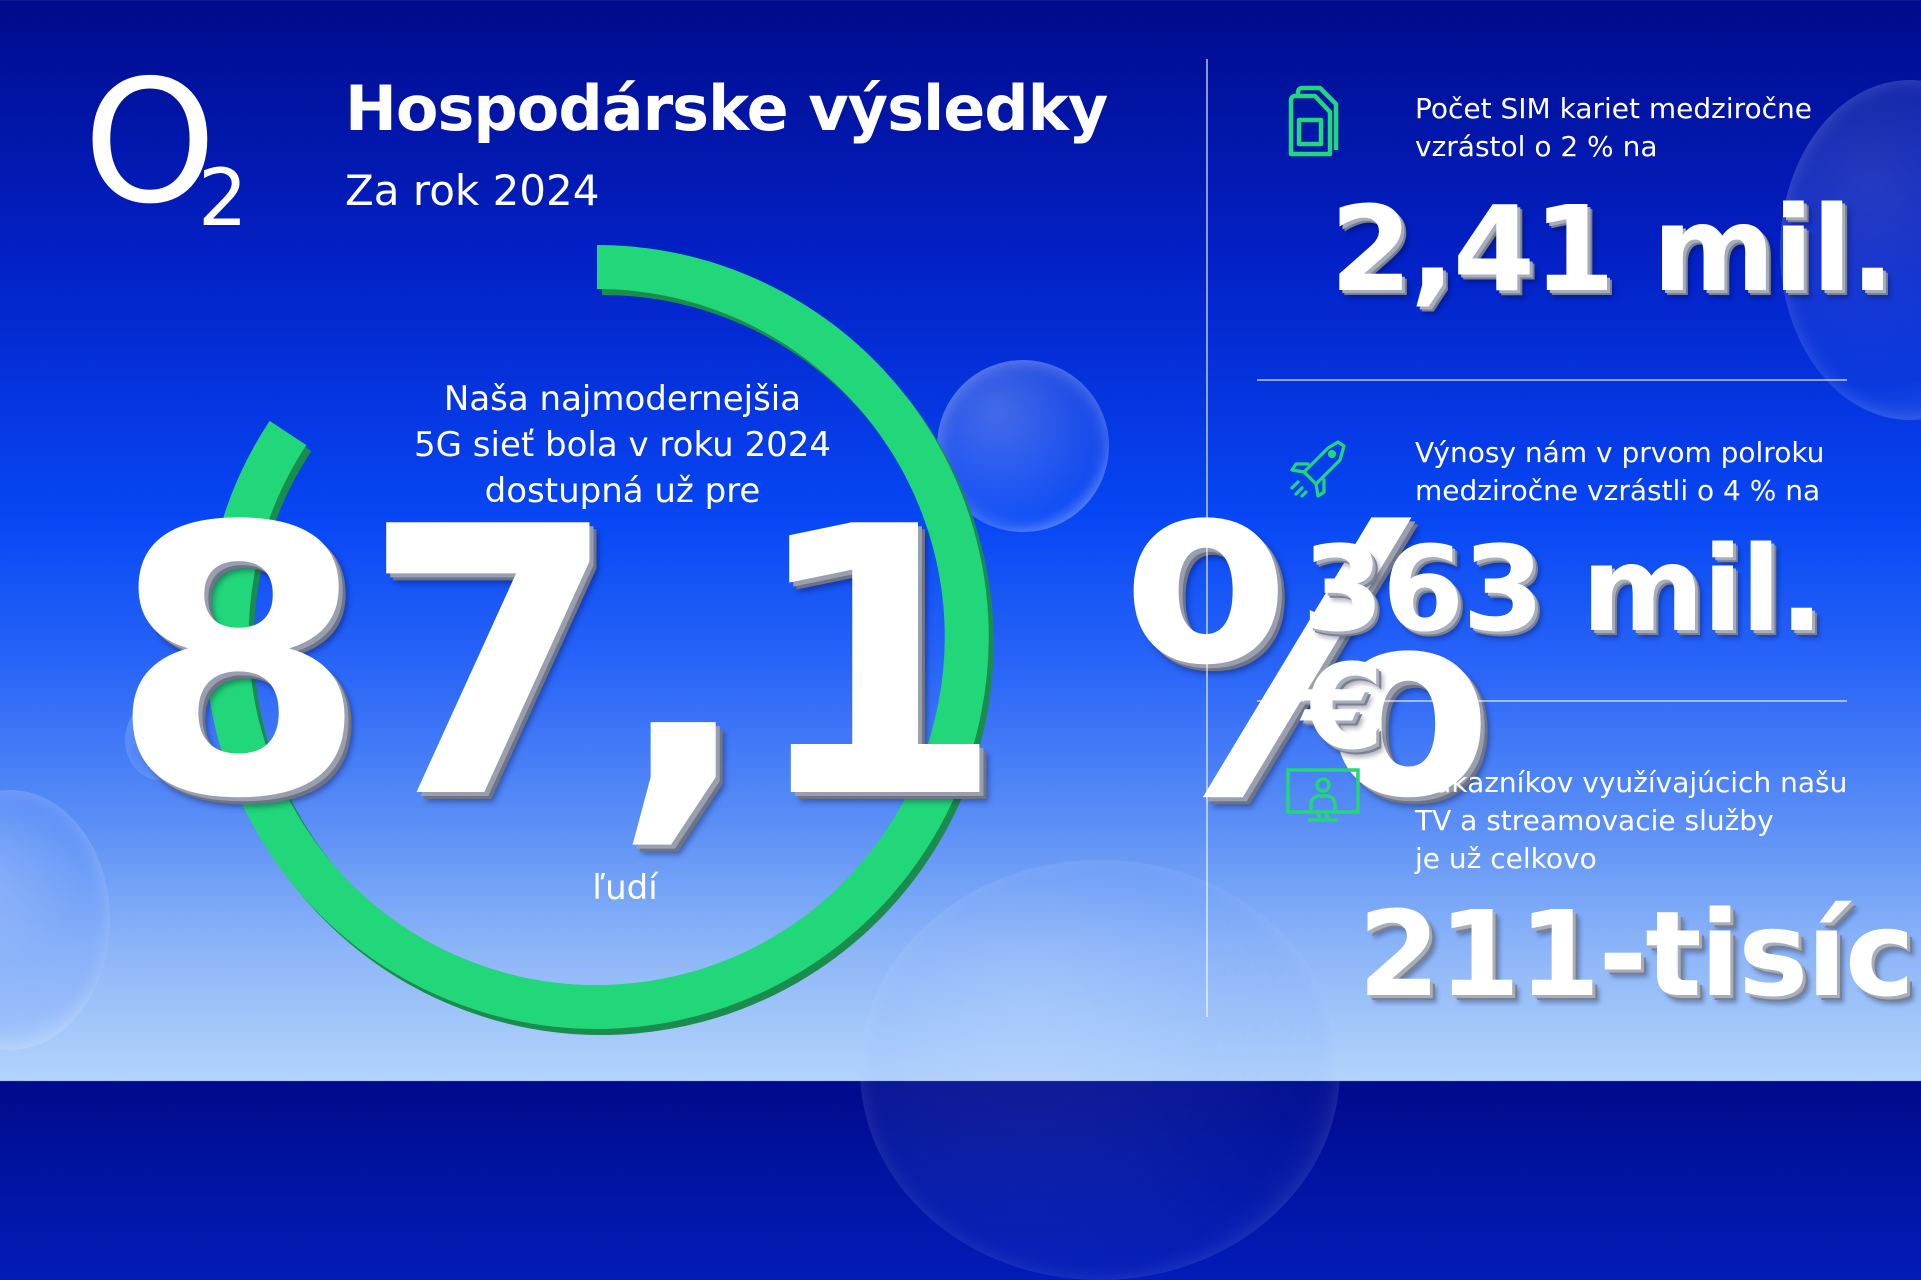 Image resolution: width=1921 pixels, height=1280 pixels. I want to click on desc-line: je už celkovo, so click(1506, 858).